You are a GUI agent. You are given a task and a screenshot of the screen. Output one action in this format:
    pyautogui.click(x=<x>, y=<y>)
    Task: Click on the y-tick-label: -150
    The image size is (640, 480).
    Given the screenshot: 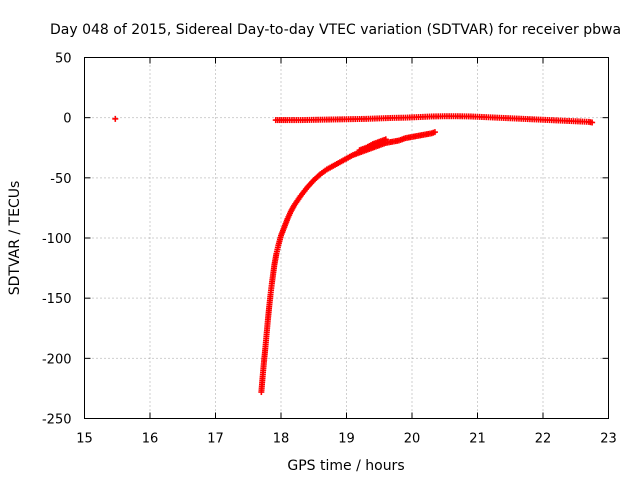 What is the action you would take?
    pyautogui.click(x=57, y=299)
    